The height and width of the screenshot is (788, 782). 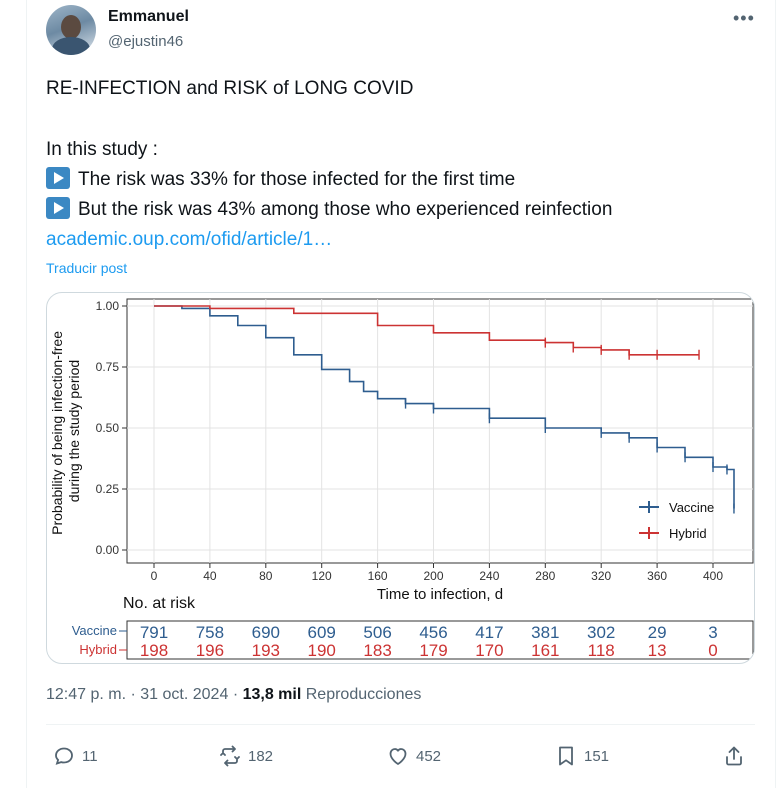 I want to click on y-tick-label: 0.00, so click(x=108, y=550).